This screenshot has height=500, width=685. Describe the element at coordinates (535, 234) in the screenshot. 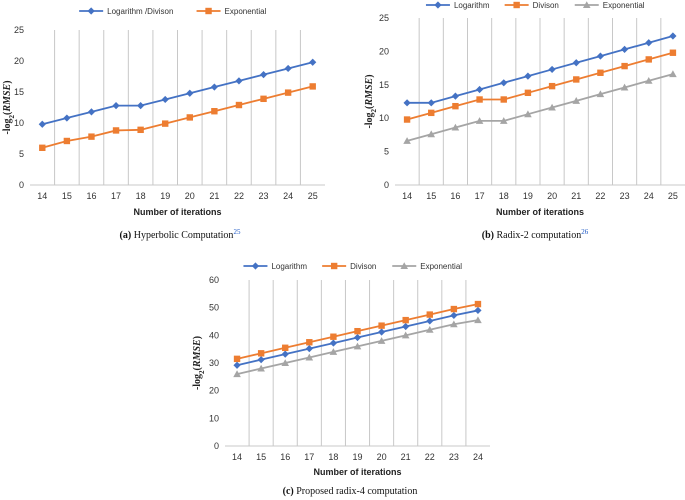

I see `figure-caption: (b) Radix-2 computation26` at that location.